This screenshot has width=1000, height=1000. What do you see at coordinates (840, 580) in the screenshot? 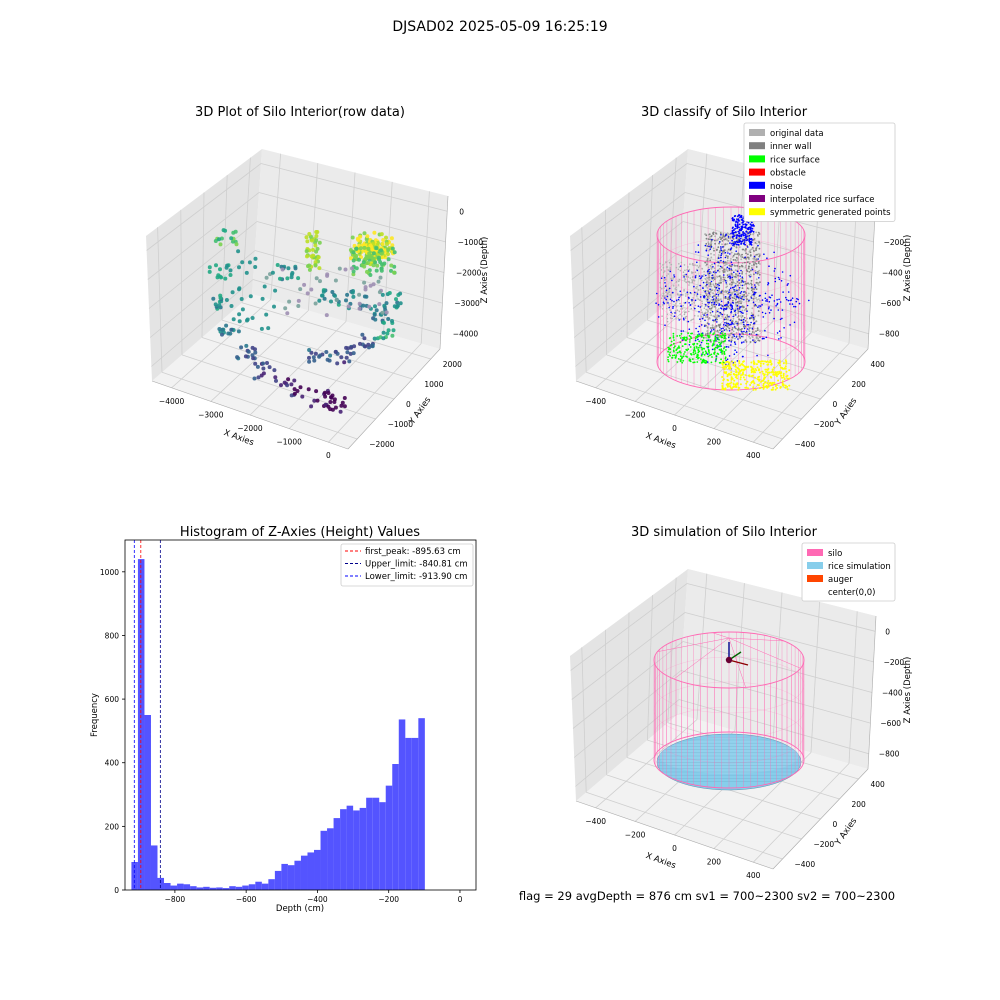
I see `legend-label: auger` at bounding box center [840, 580].